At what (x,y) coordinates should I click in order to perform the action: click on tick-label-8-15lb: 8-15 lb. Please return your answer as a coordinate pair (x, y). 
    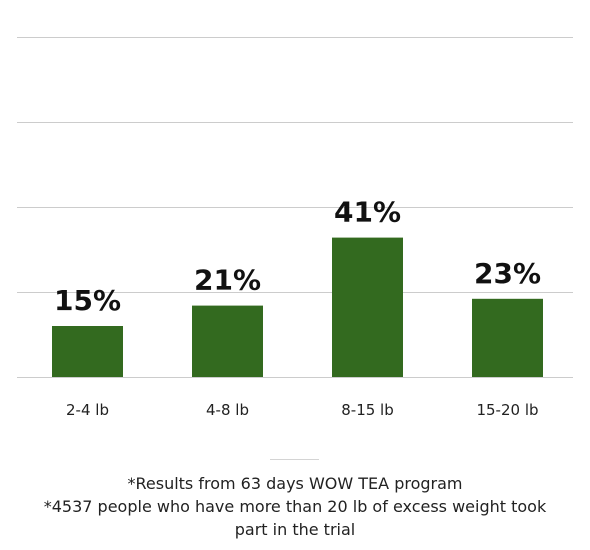
    Looking at the image, I should click on (367, 410).